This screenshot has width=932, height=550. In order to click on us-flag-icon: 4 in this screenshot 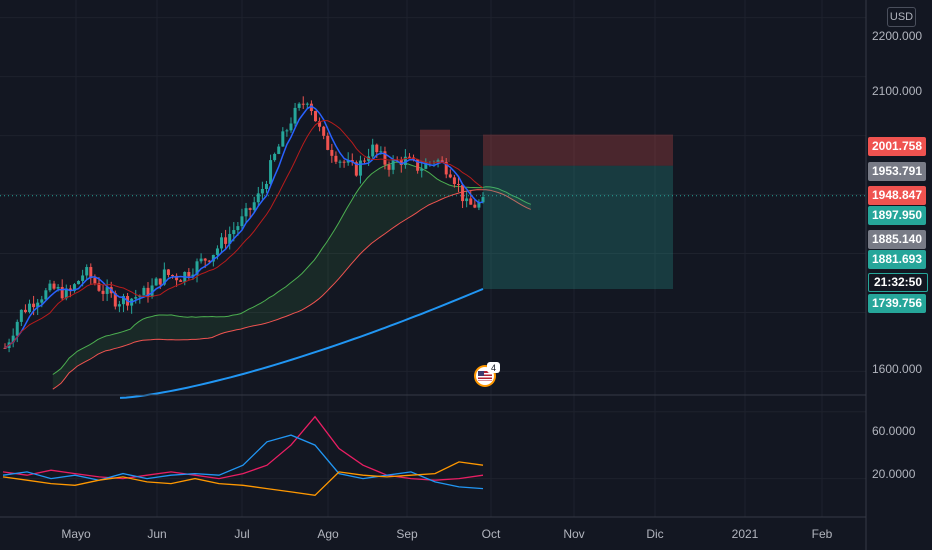, I will do `click(487, 375)`.